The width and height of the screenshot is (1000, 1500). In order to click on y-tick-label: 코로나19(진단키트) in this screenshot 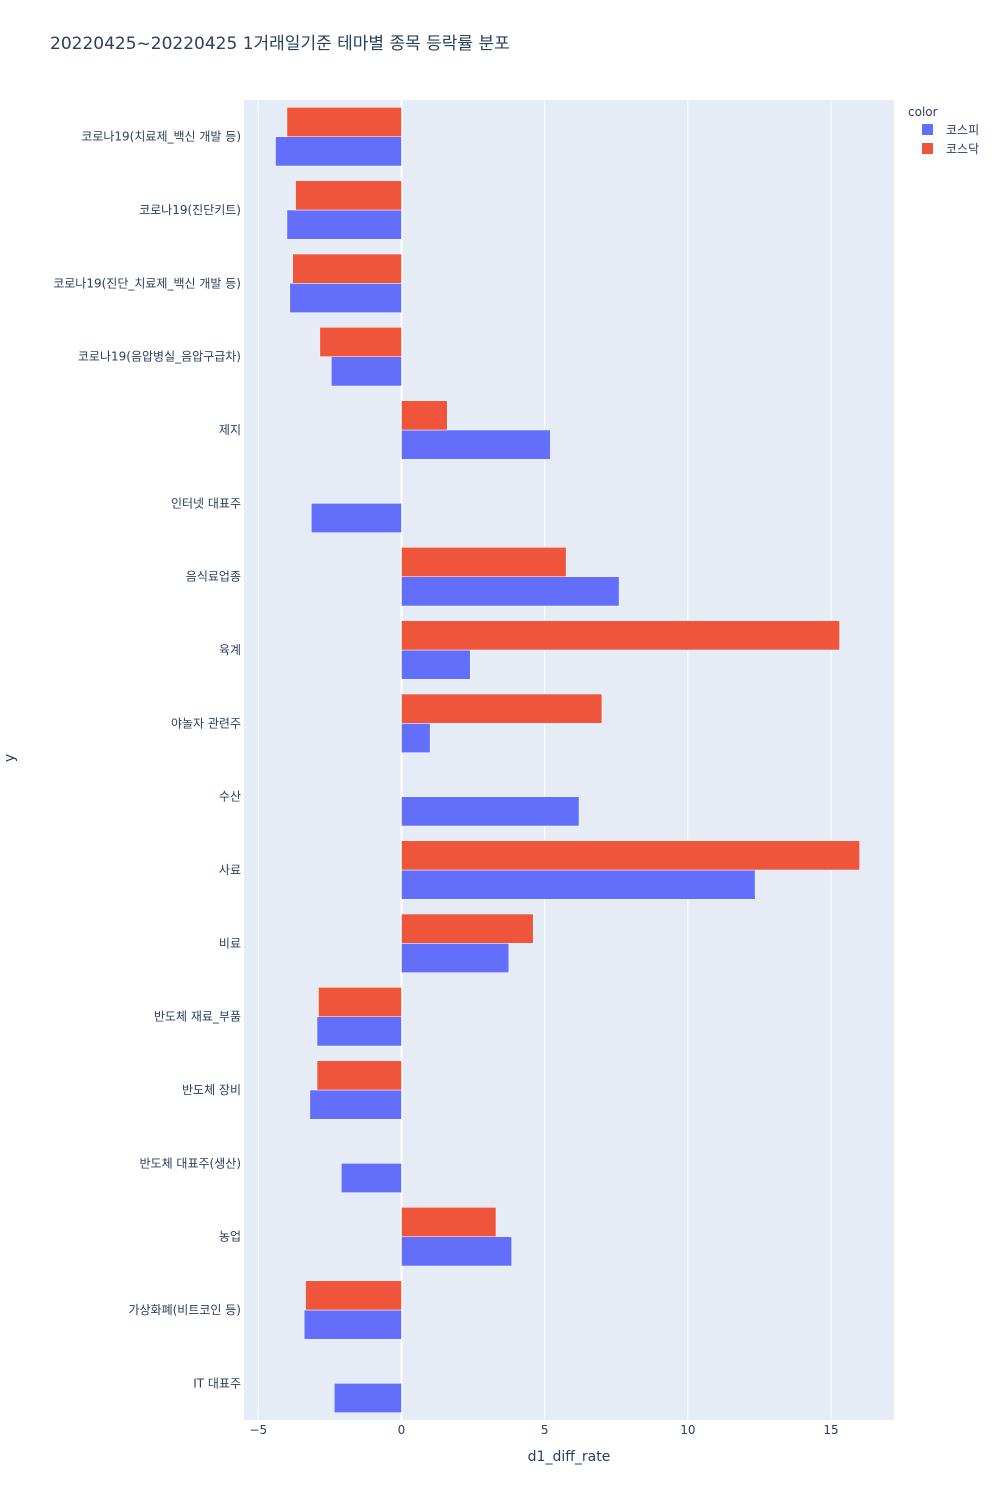, I will do `click(190, 210)`.